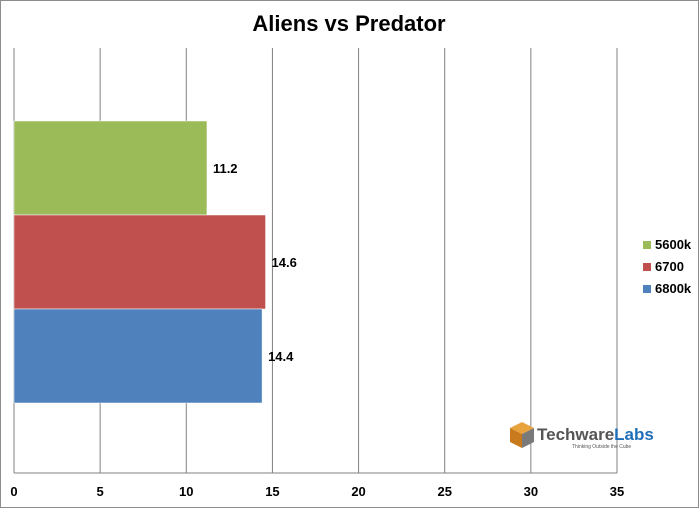 The image size is (699, 508). Describe the element at coordinates (281, 356) in the screenshot. I see `data-label-6800k: 14.4` at that location.